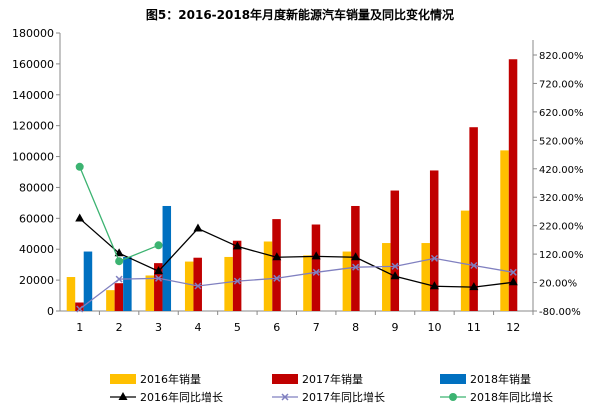  Describe the element at coordinates (197, 327) in the screenshot. I see `x-tick-label: 4` at that location.